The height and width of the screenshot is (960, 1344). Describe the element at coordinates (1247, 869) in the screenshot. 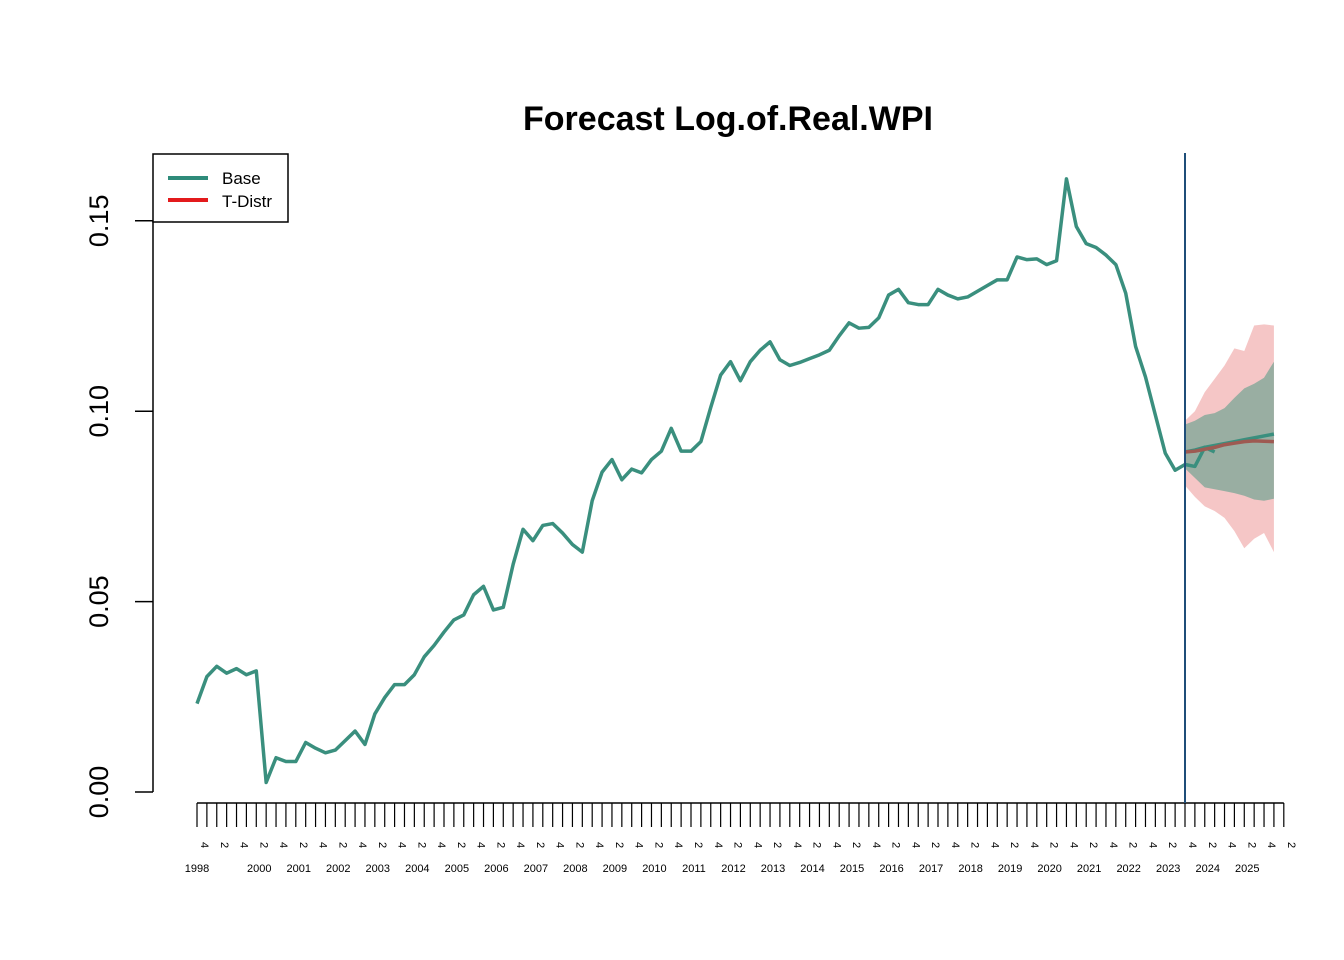

I see `x-year-label: 2025` at that location.